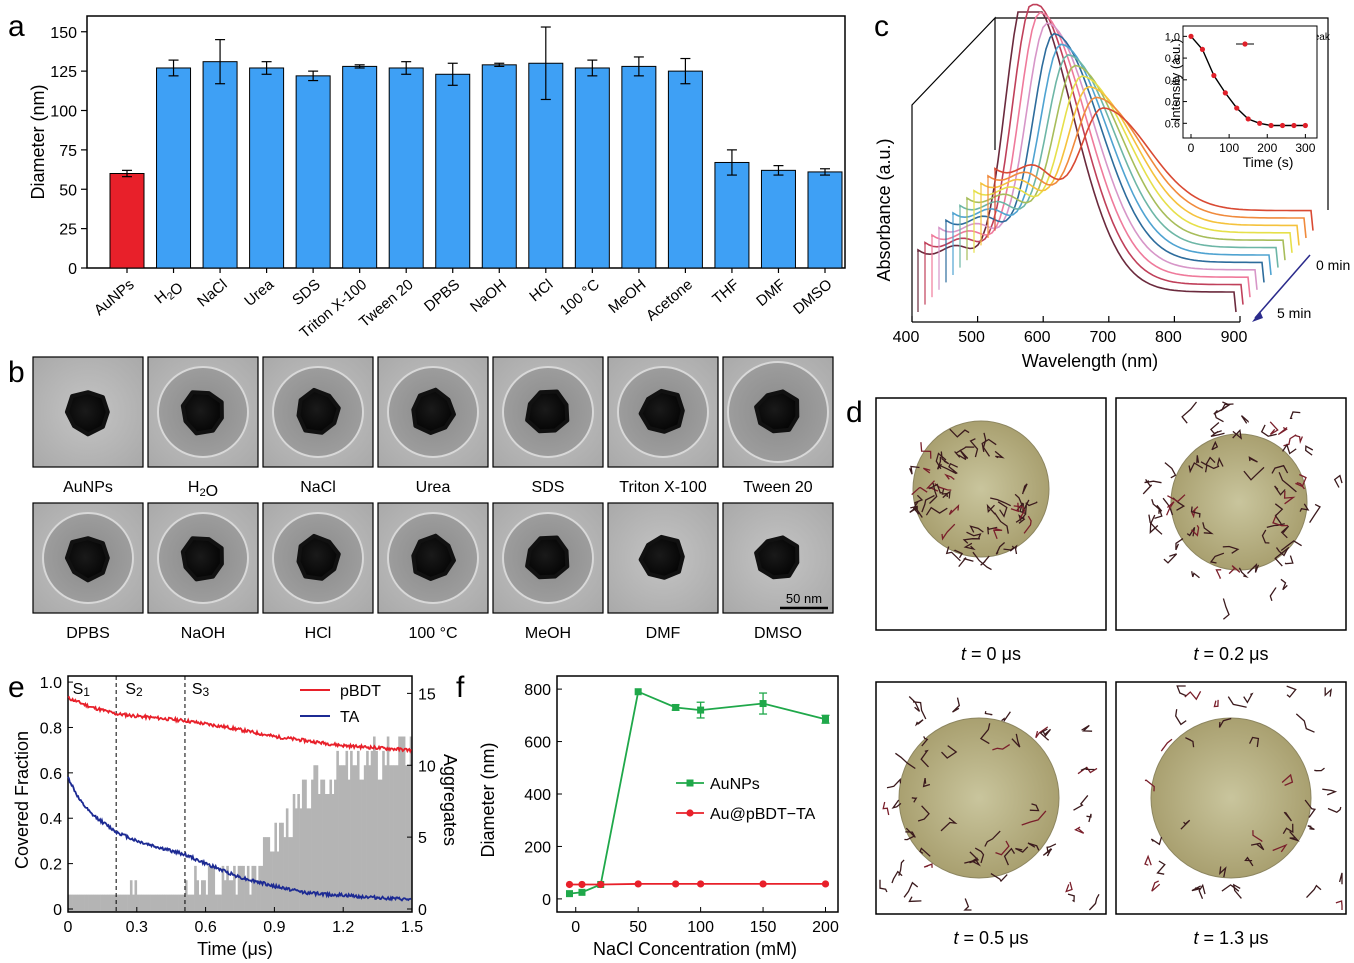 This screenshot has width=1354, height=963. Describe the element at coordinates (884, 209) in the screenshot. I see `panel-c-ylabel: Absorbance (a.u.)` at that location.